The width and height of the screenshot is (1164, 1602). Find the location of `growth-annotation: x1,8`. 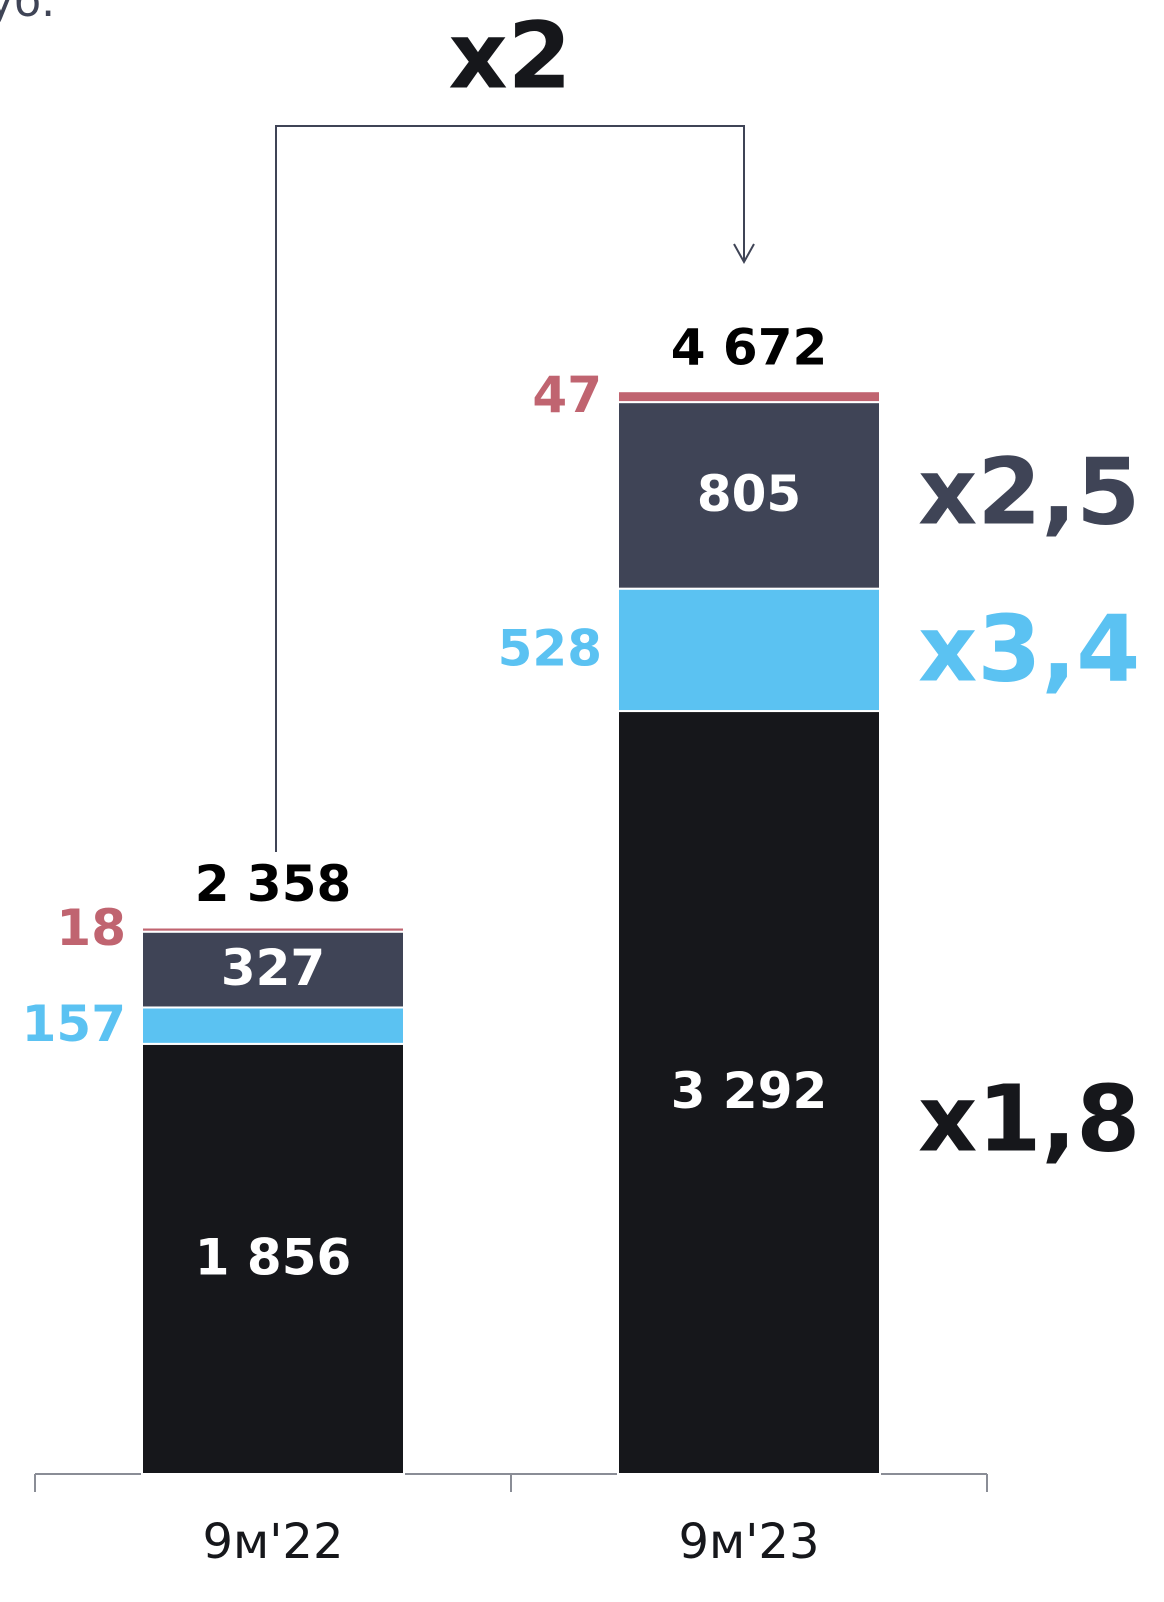

growth-annotation: x1,8 is located at coordinates (1029, 1118).